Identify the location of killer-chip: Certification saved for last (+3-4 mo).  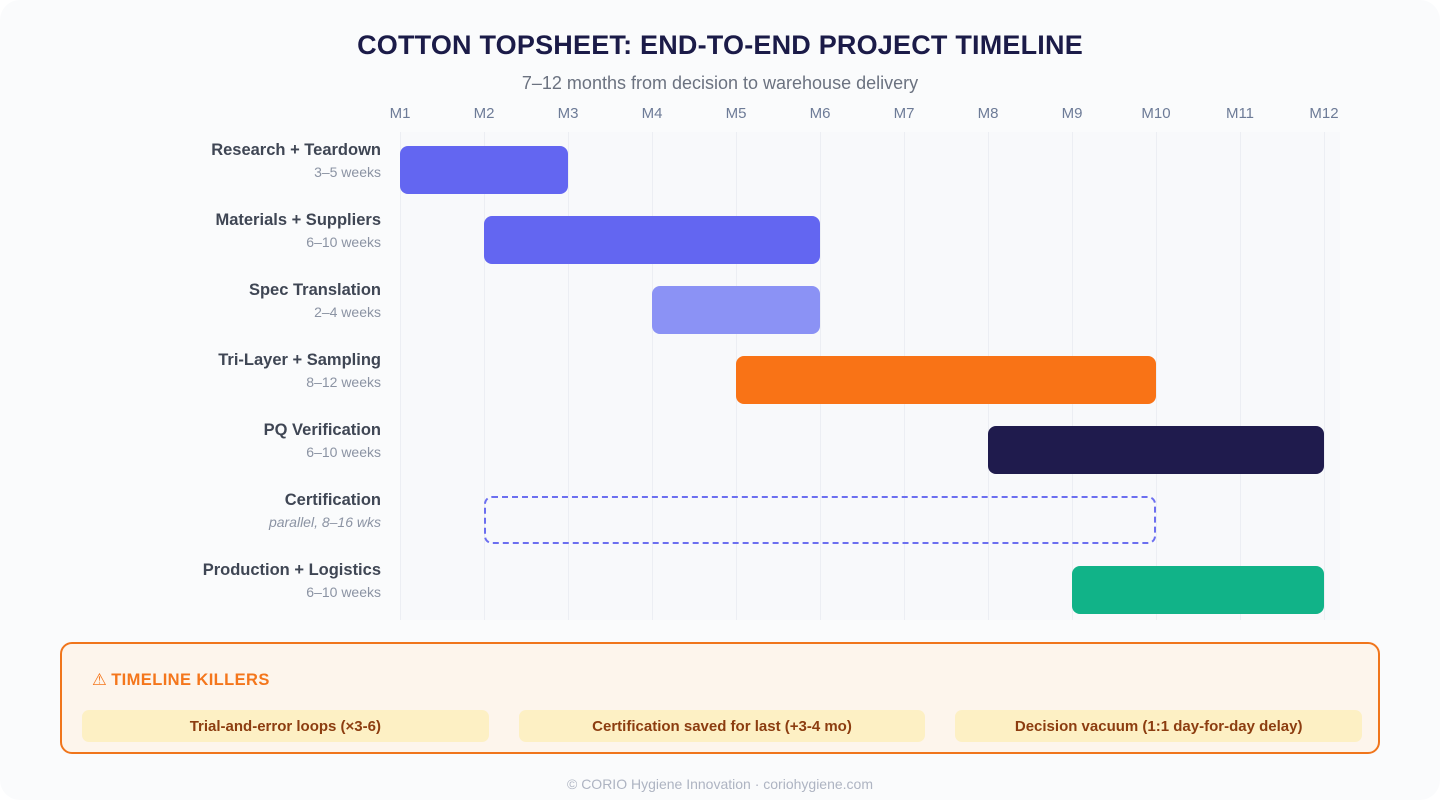
(722, 726).